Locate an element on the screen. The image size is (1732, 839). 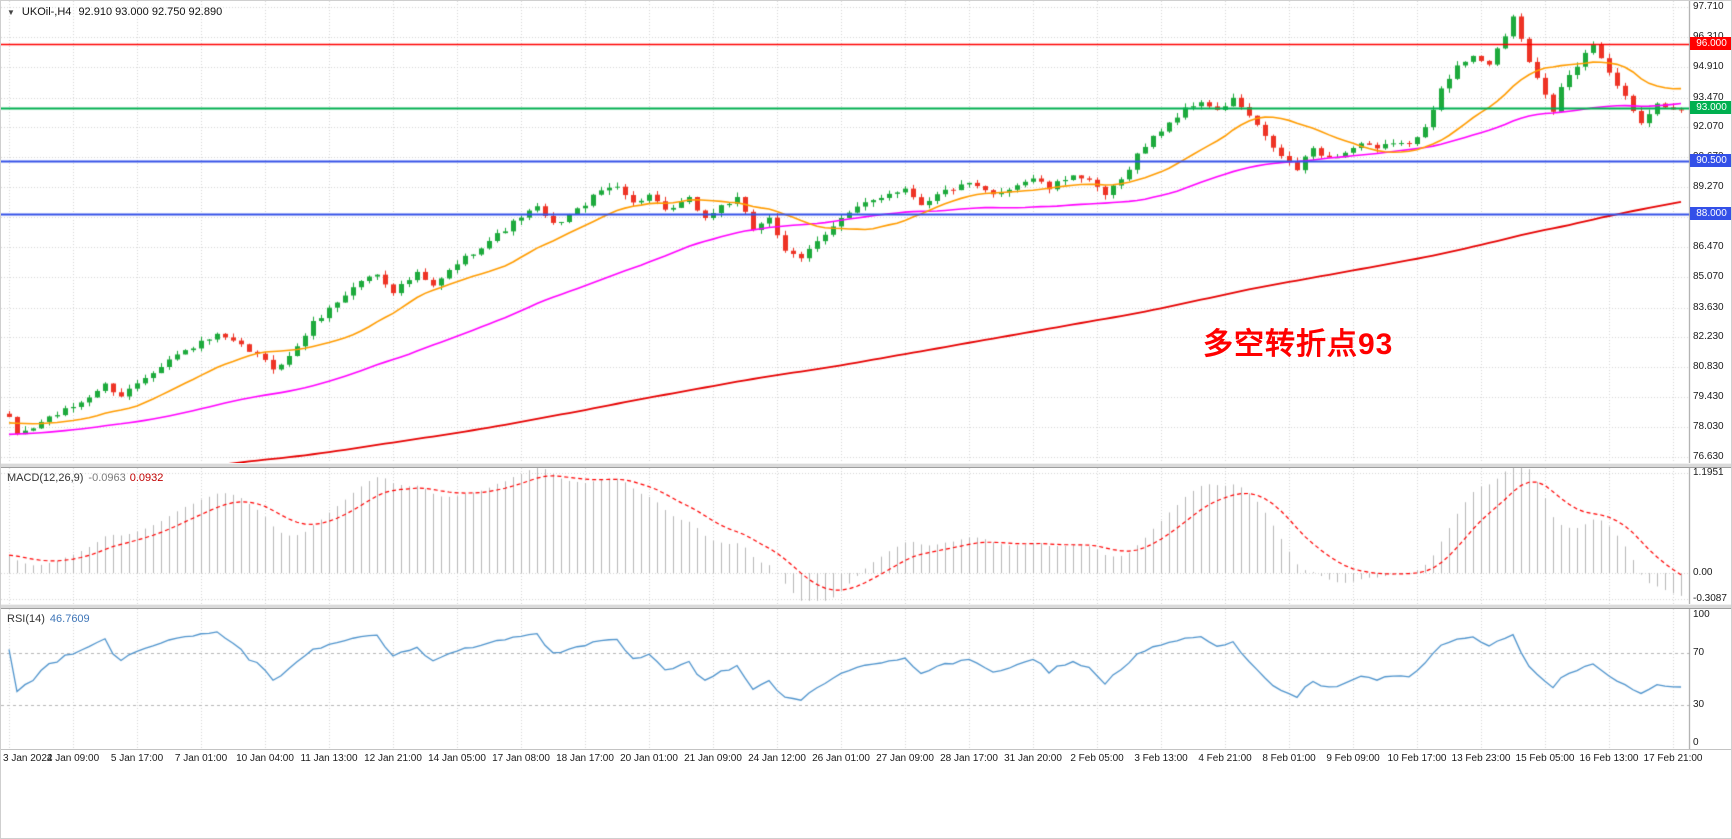
price-tick-label: 92.070 is located at coordinates (1708, 126).